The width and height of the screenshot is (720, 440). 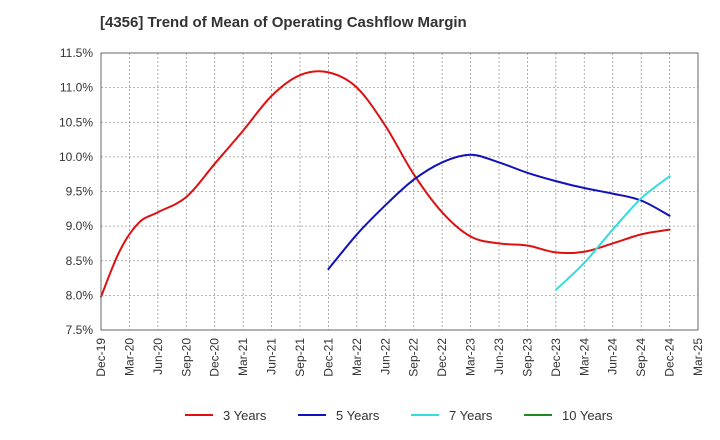 I want to click on y-axis: 7.5% 8.0% 8.5% 9.0% 9.5% 10.0% 10.5% 11.0% 11.5%, so click(x=76, y=191).